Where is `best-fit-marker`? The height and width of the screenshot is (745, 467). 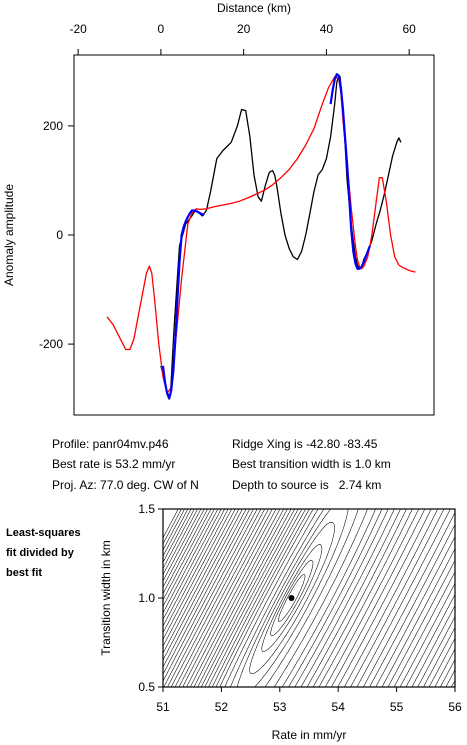 best-fit-marker is located at coordinates (291, 598).